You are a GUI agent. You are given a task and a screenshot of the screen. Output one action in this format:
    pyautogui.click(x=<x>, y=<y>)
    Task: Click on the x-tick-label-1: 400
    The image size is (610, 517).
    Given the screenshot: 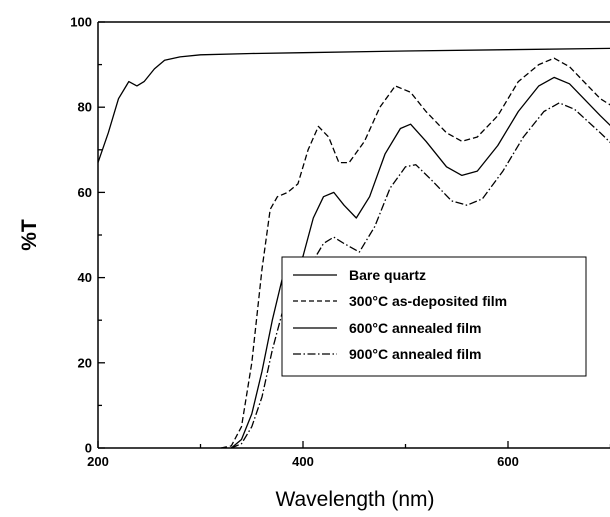 What is the action you would take?
    pyautogui.click(x=303, y=461)
    